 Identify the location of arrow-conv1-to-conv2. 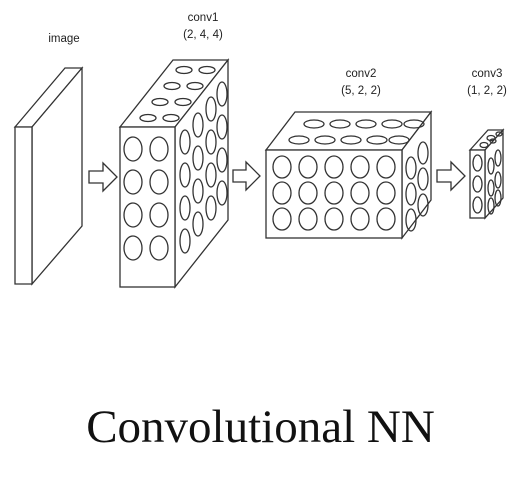
(246, 176).